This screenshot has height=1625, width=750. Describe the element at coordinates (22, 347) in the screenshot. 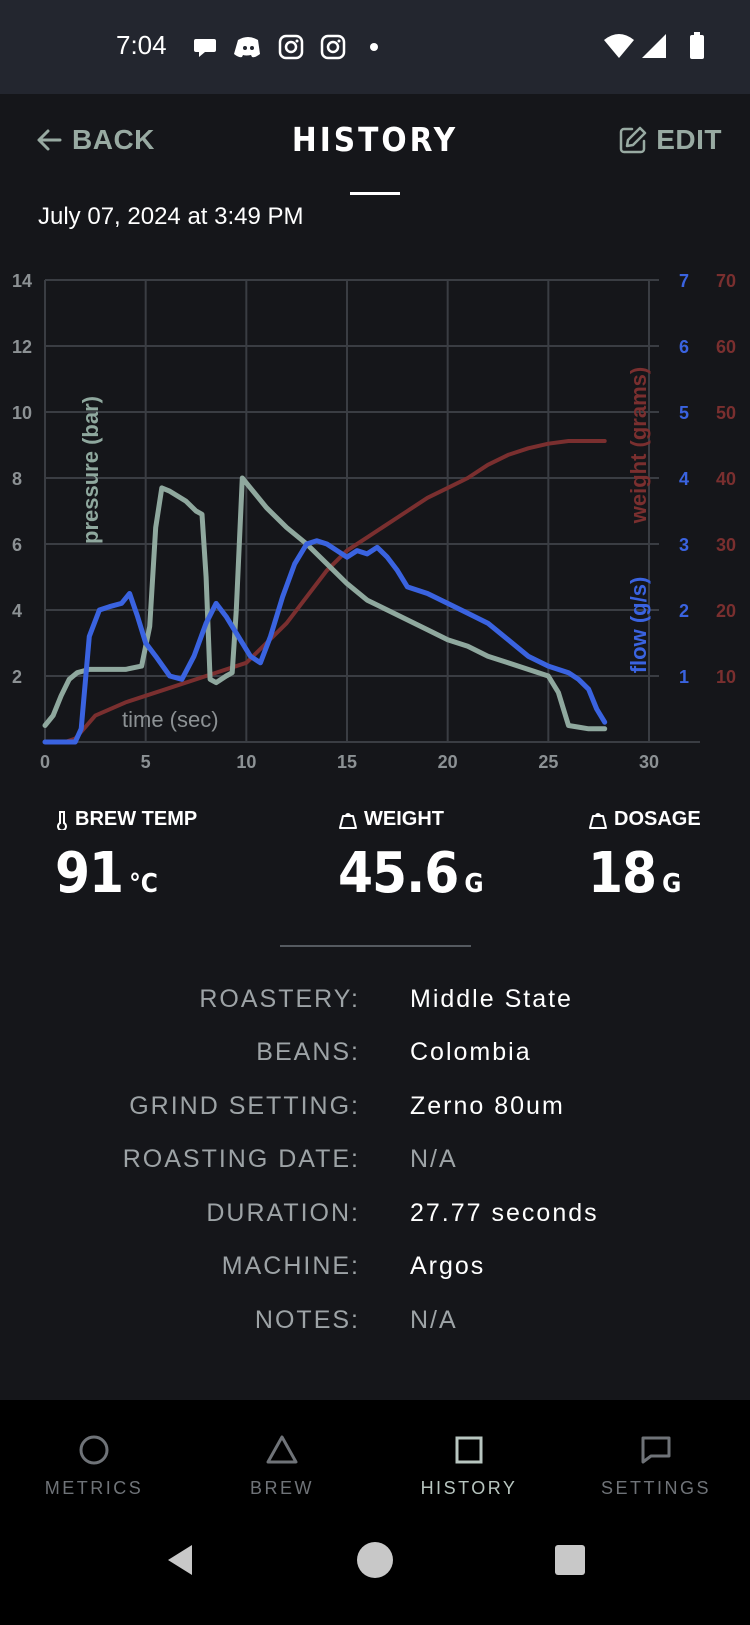

I see `y-left-tick-label: 12` at that location.